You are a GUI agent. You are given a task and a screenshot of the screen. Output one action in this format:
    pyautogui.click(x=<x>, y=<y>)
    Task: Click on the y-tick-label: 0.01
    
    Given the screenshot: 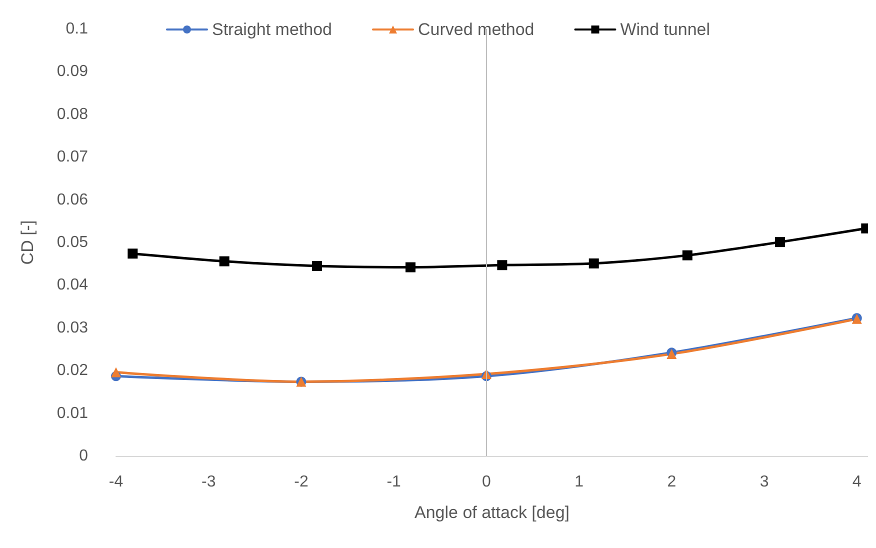 What is the action you would take?
    pyautogui.click(x=72, y=413)
    